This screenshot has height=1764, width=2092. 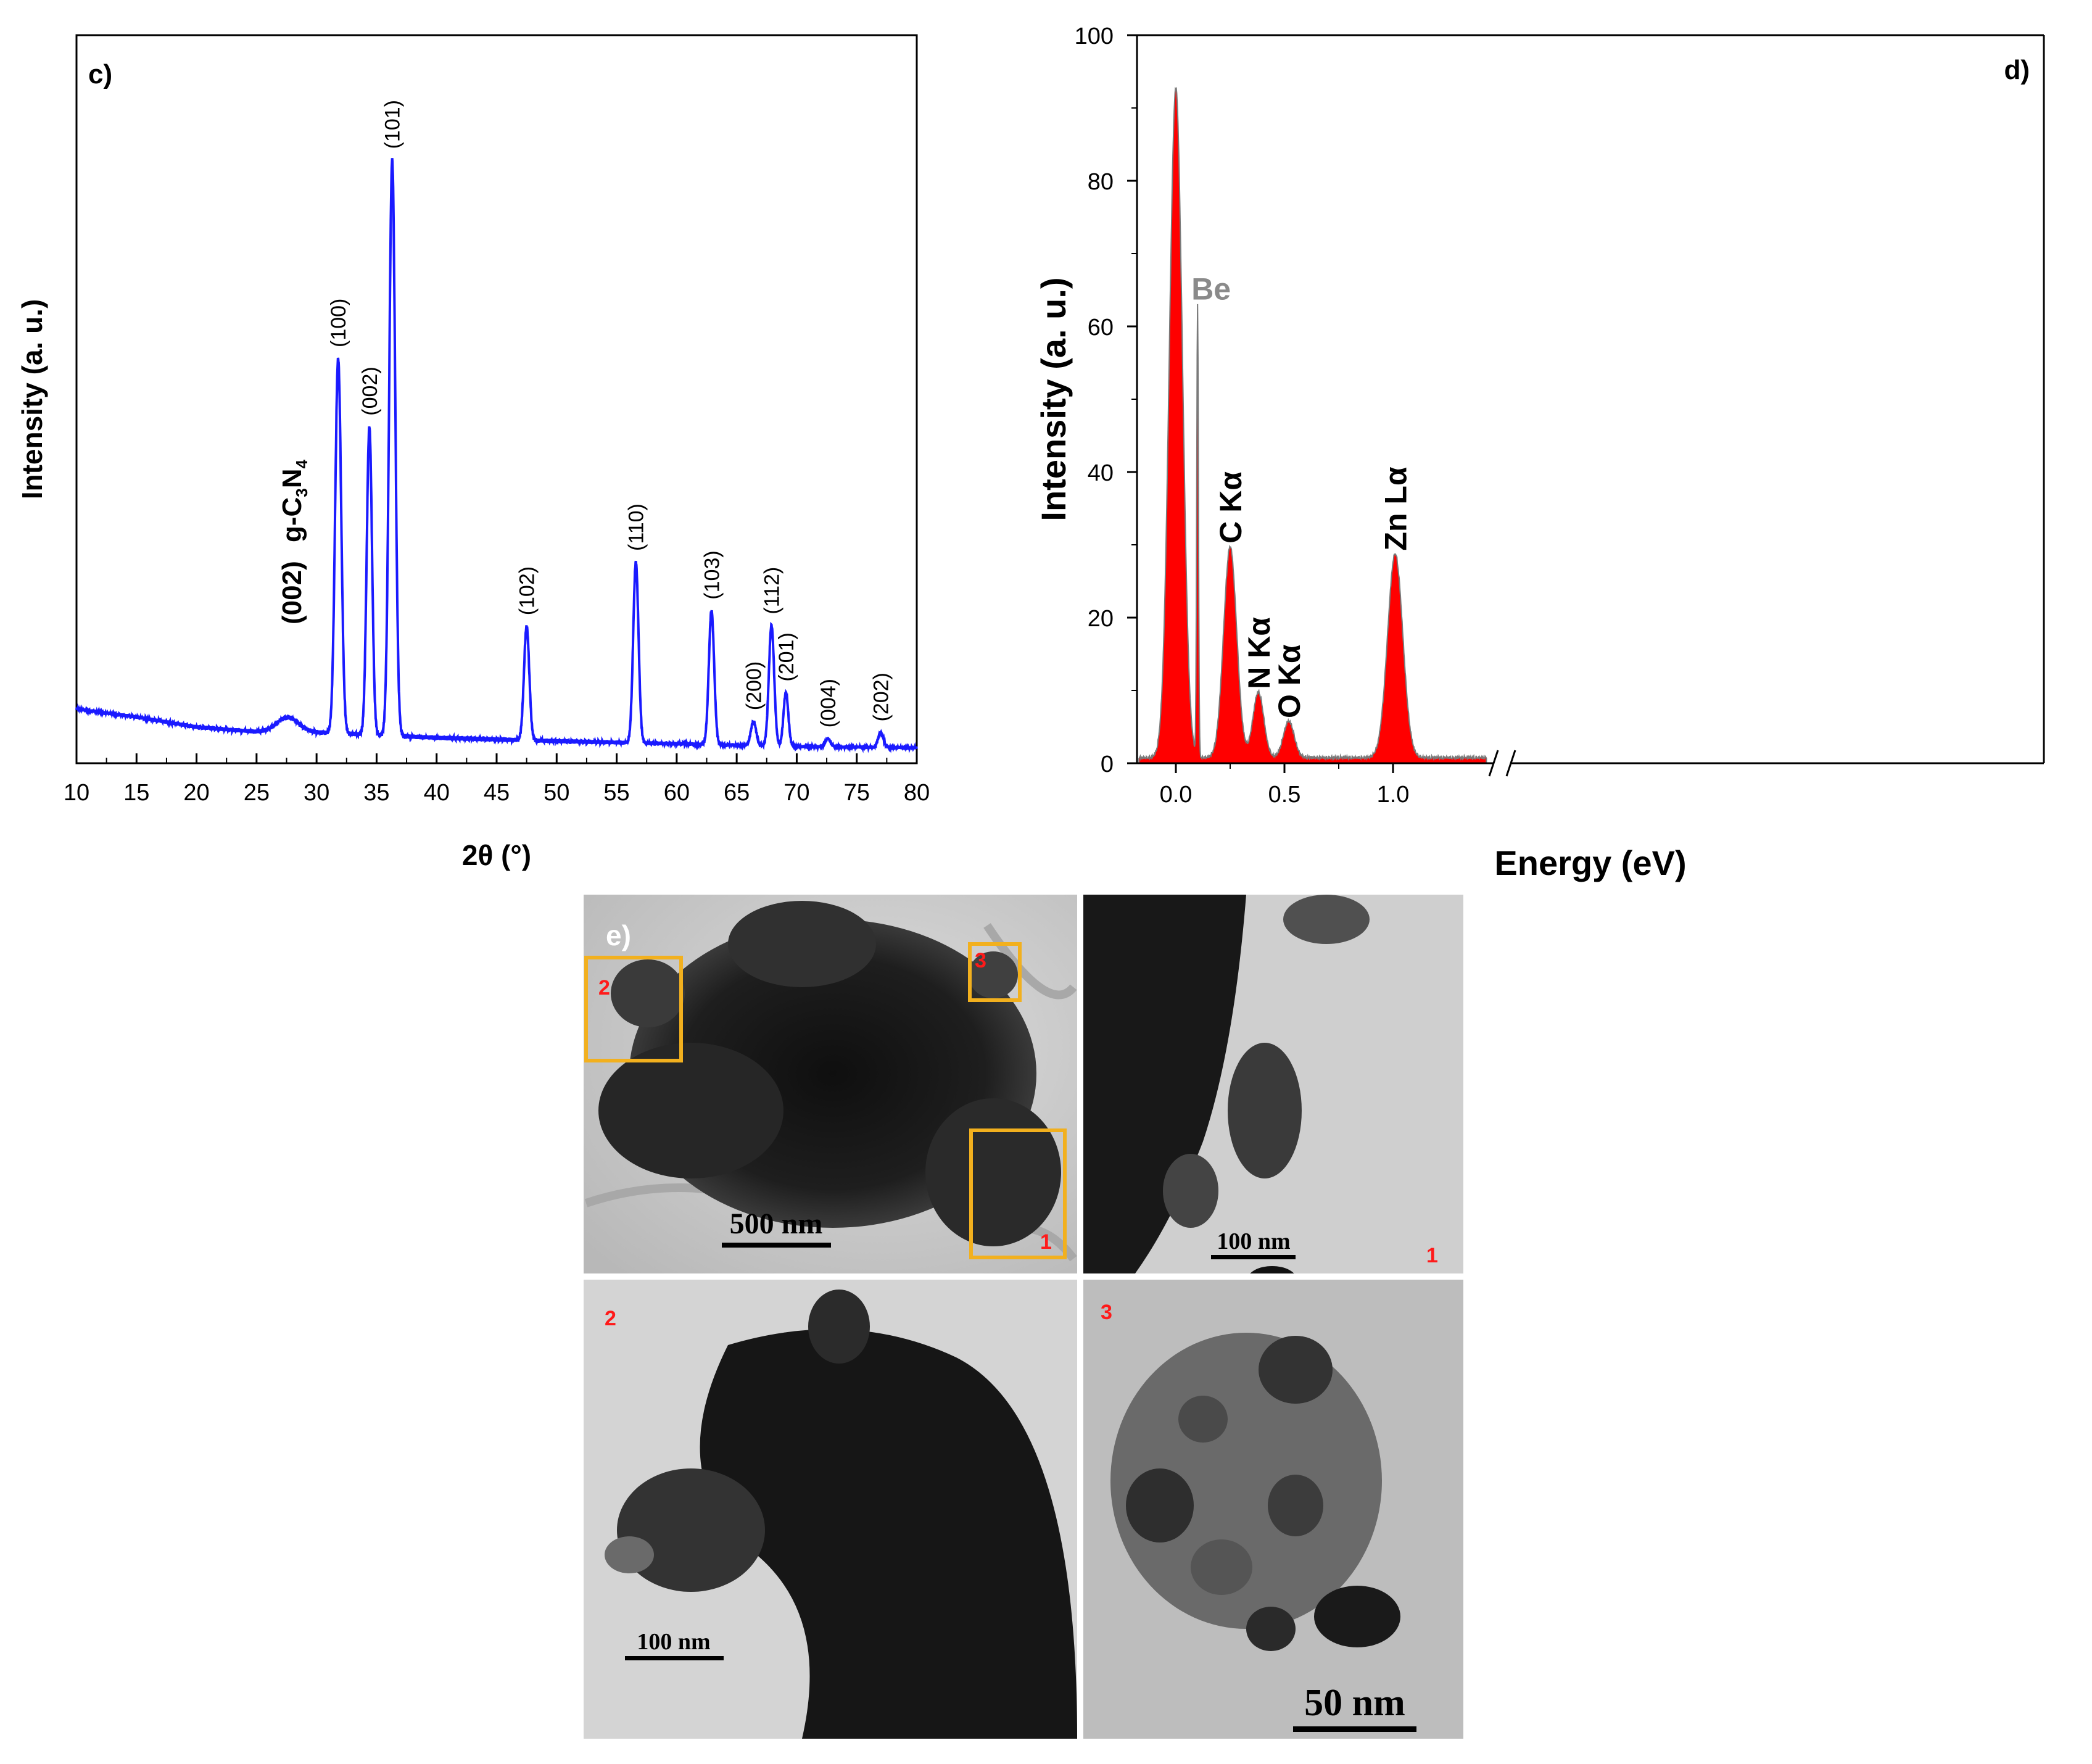 I want to click on xrd-x-tick-label: 70, so click(x=796, y=793).